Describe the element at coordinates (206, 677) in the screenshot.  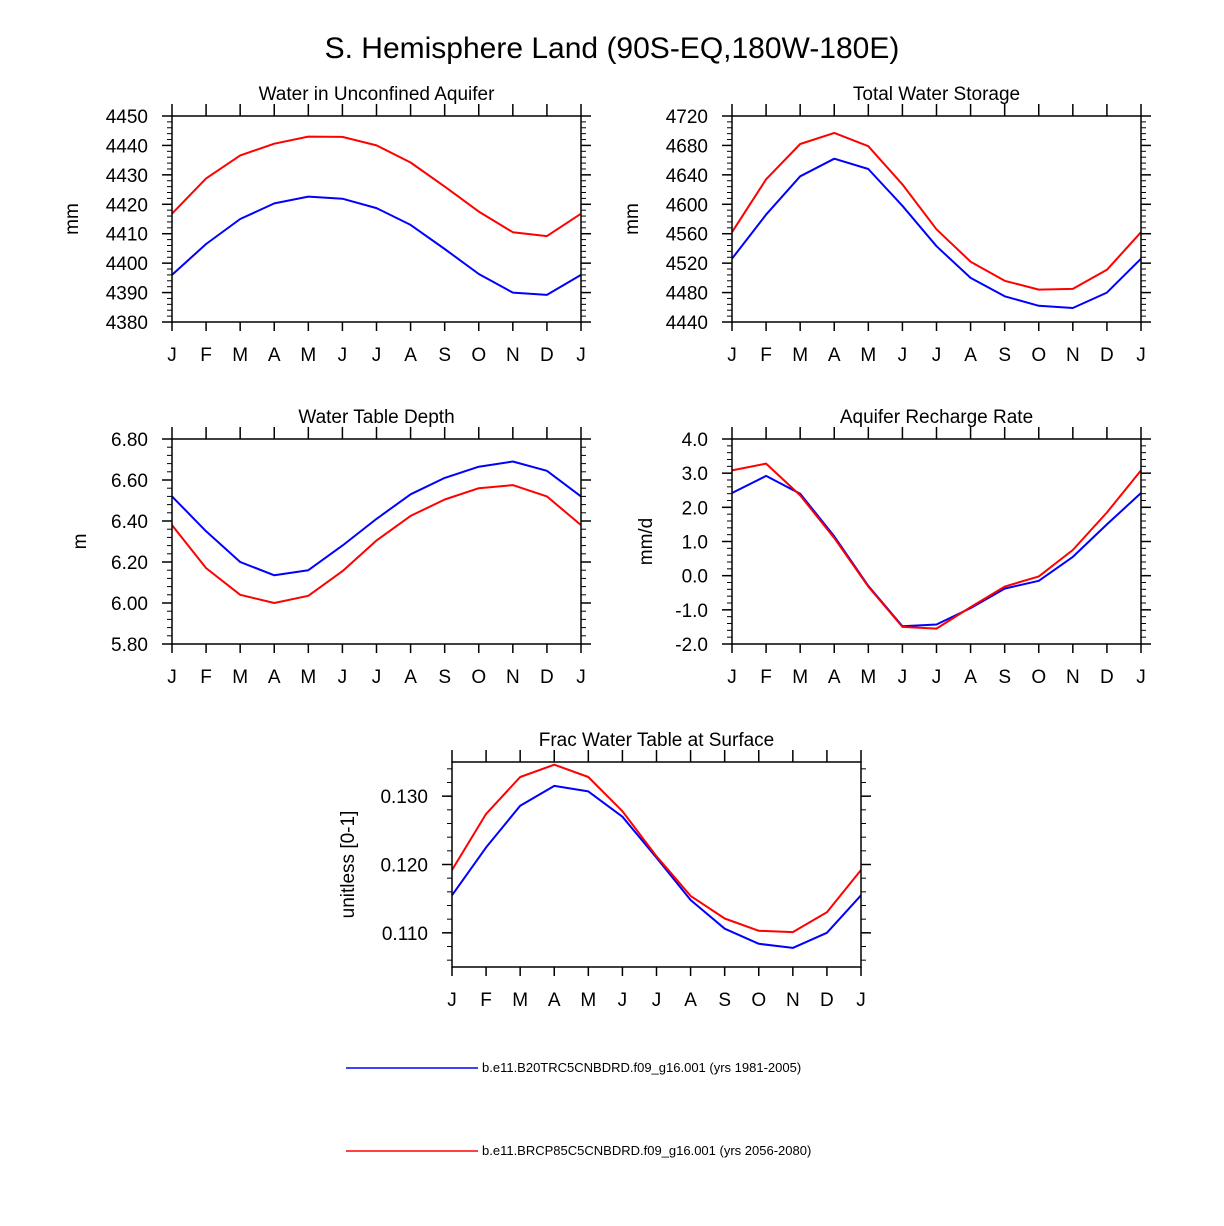
I see `chart-3-x-tick-label: F` at that location.